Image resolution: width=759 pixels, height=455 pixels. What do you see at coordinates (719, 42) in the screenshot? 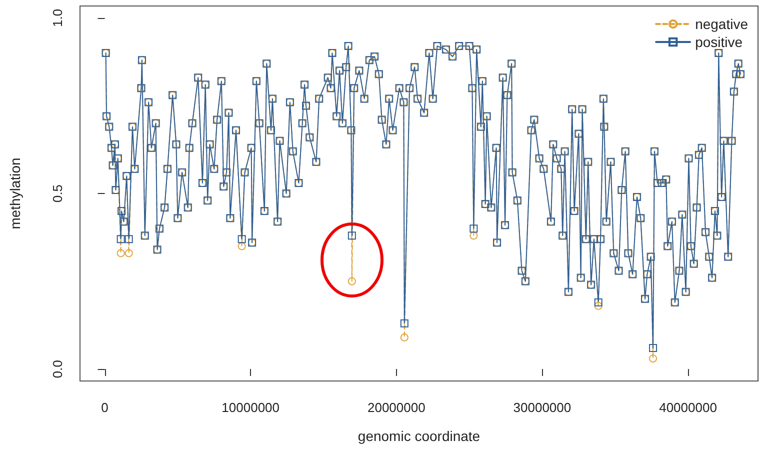
I see `legend-label: positive` at bounding box center [719, 42].